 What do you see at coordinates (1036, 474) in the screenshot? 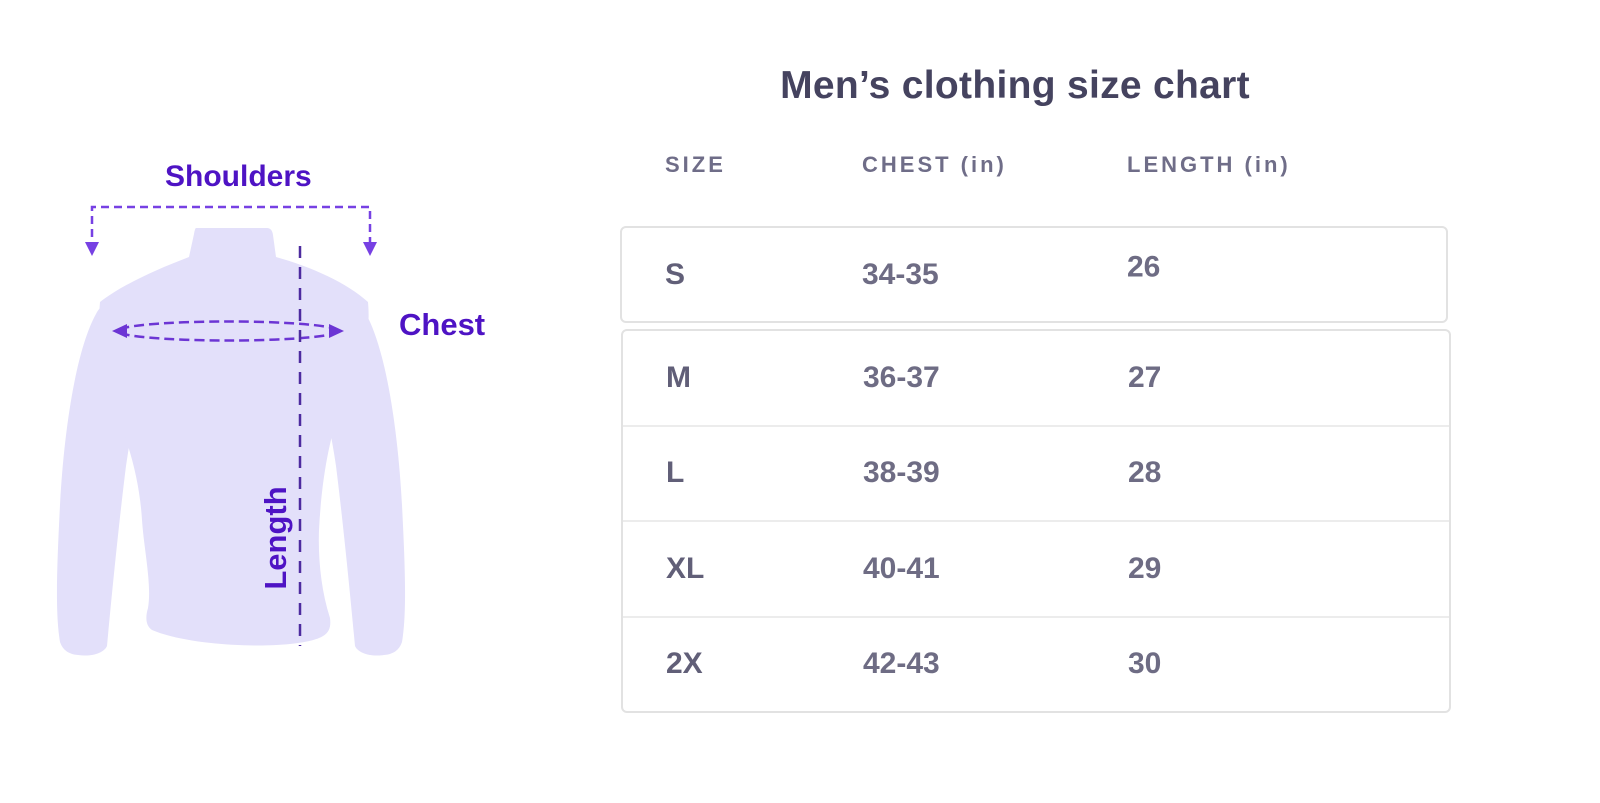
I see `table-row: L 38-39 28` at bounding box center [1036, 474].